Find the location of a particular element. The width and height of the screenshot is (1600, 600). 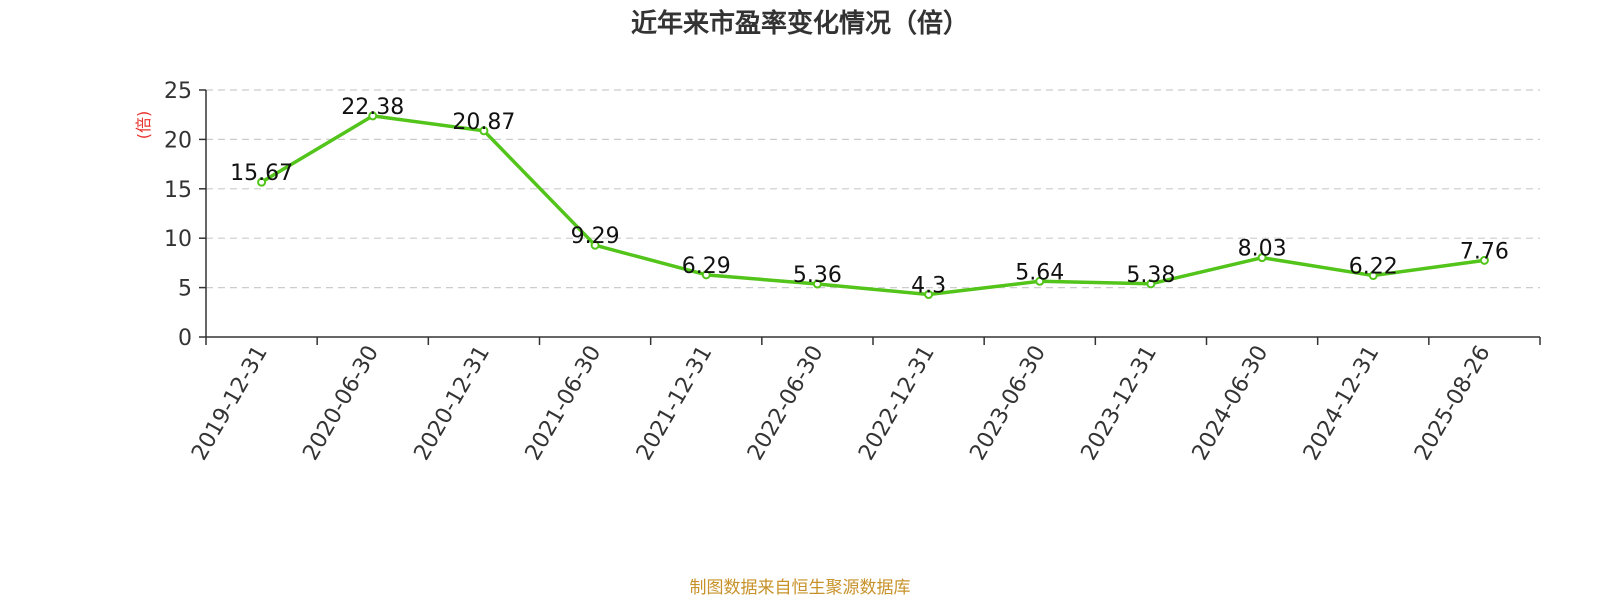

data-label: 6.29 is located at coordinates (706, 266).